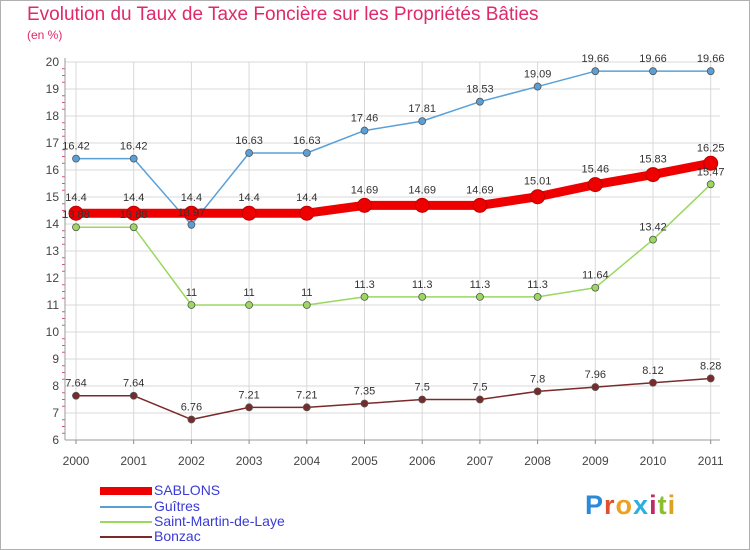 The image size is (750, 550). What do you see at coordinates (652, 371) in the screenshot?
I see `data-label-bonzac: 8.12` at bounding box center [652, 371].